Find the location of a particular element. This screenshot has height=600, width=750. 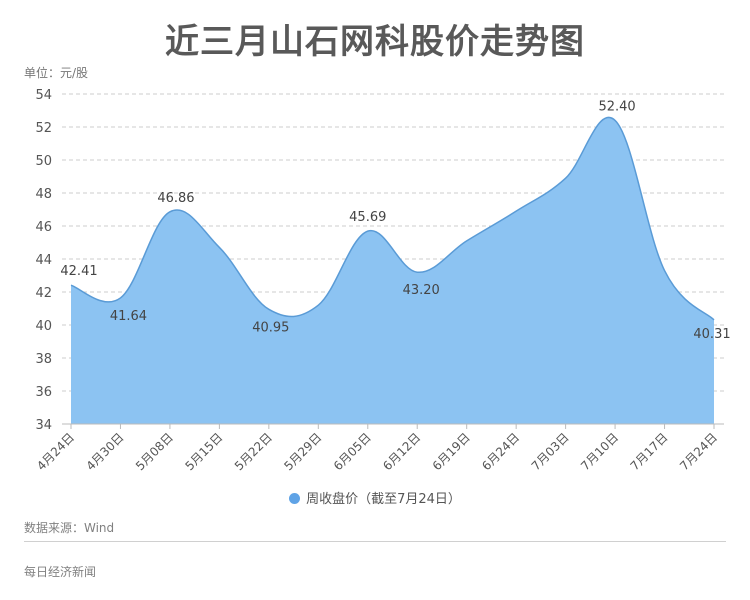

x-tick-label: 7月03日 is located at coordinates (550, 451).